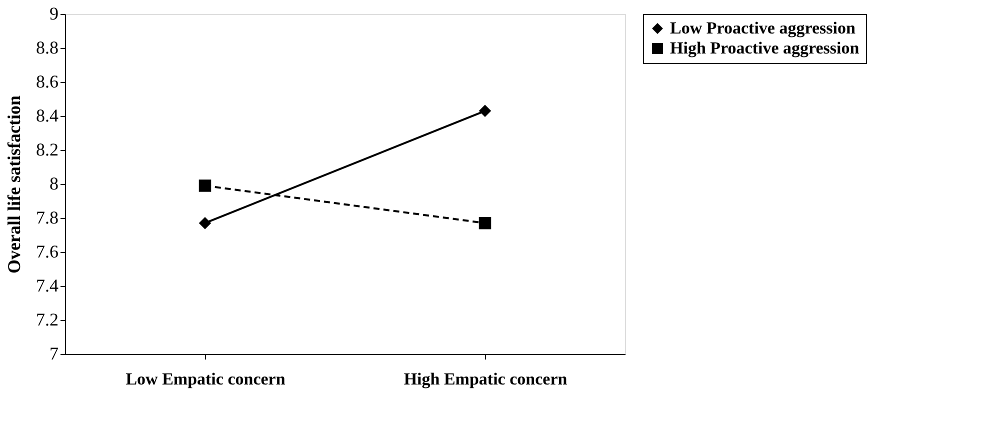 Image resolution: width=994 pixels, height=435 pixels. I want to click on y-tick-label: 8.4, so click(47, 116).